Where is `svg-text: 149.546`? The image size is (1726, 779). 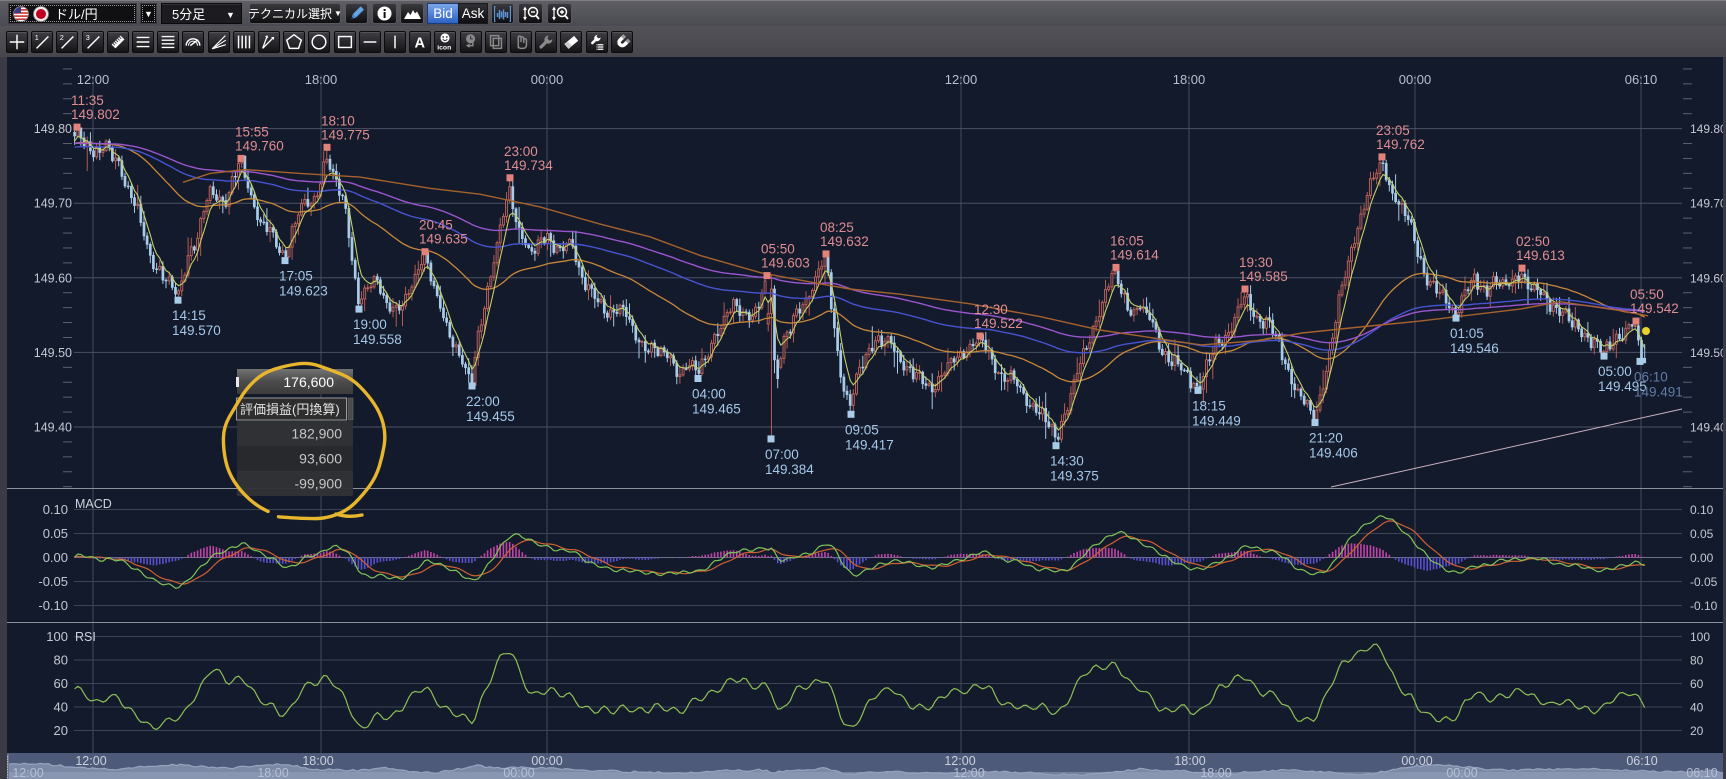
svg-text: 149.546 is located at coordinates (1474, 348).